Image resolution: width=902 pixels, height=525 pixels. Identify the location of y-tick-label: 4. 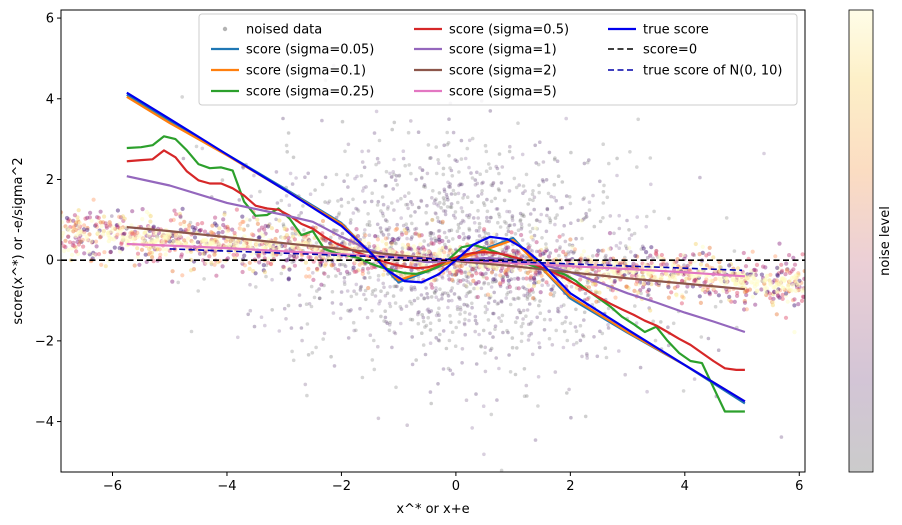
(50, 99).